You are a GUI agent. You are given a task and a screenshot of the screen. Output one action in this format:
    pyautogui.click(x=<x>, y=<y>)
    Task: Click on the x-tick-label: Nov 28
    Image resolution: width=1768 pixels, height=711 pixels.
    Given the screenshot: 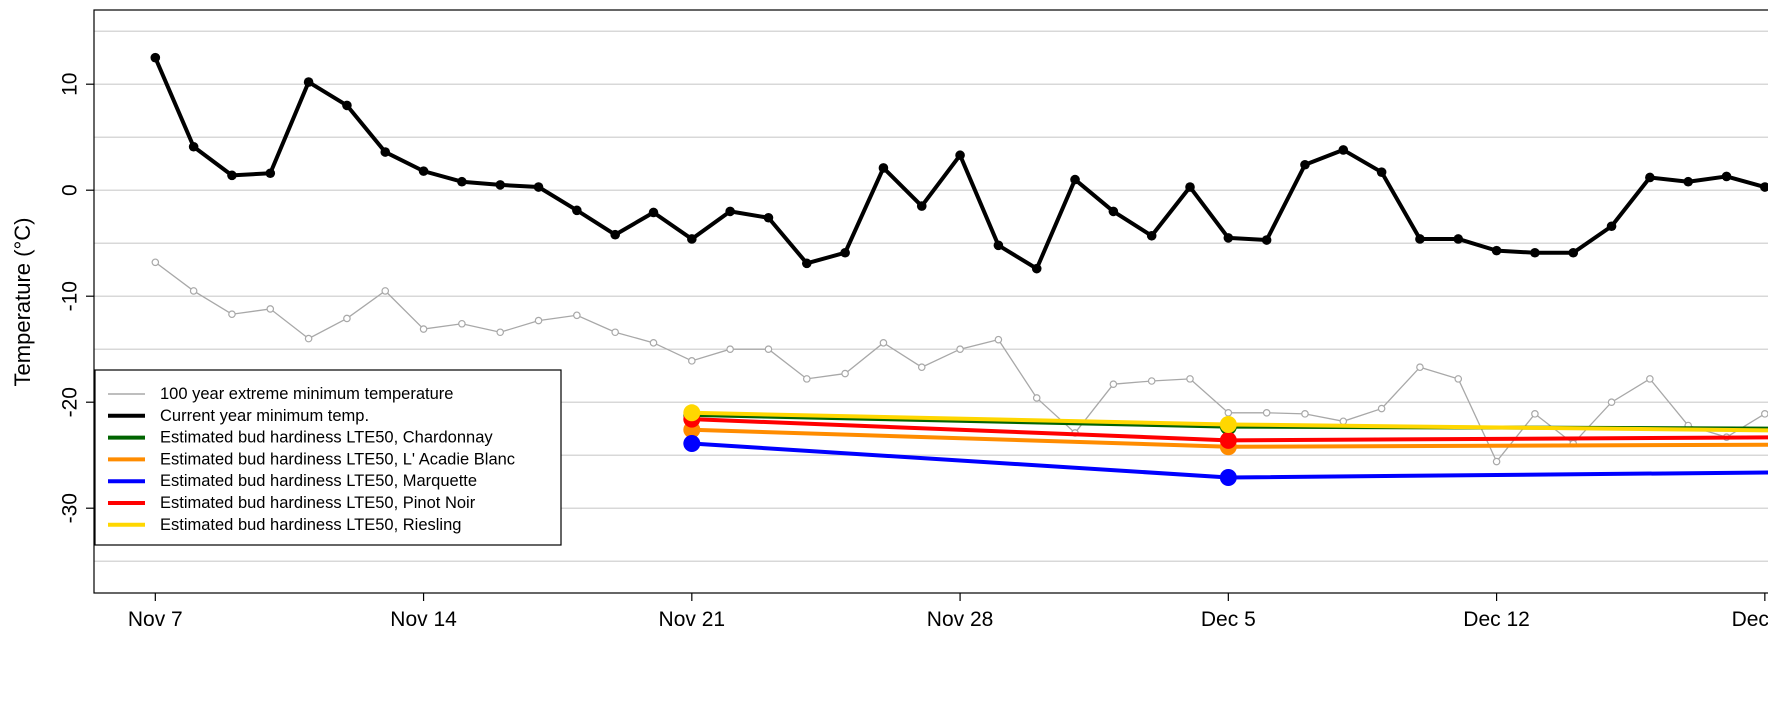 What is the action you would take?
    pyautogui.click(x=960, y=619)
    